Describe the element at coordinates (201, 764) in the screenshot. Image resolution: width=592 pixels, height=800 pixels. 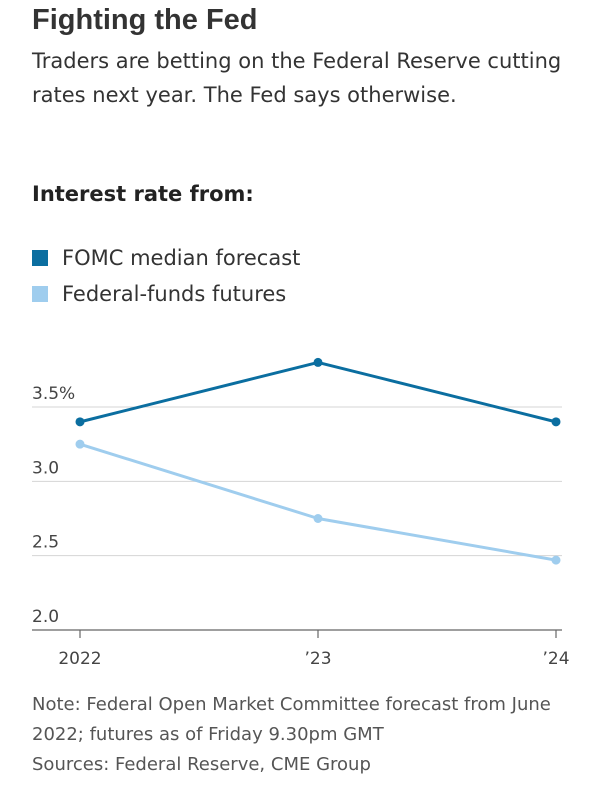
I see `sources-text: Sources: Federal Reserve, CME Group` at that location.